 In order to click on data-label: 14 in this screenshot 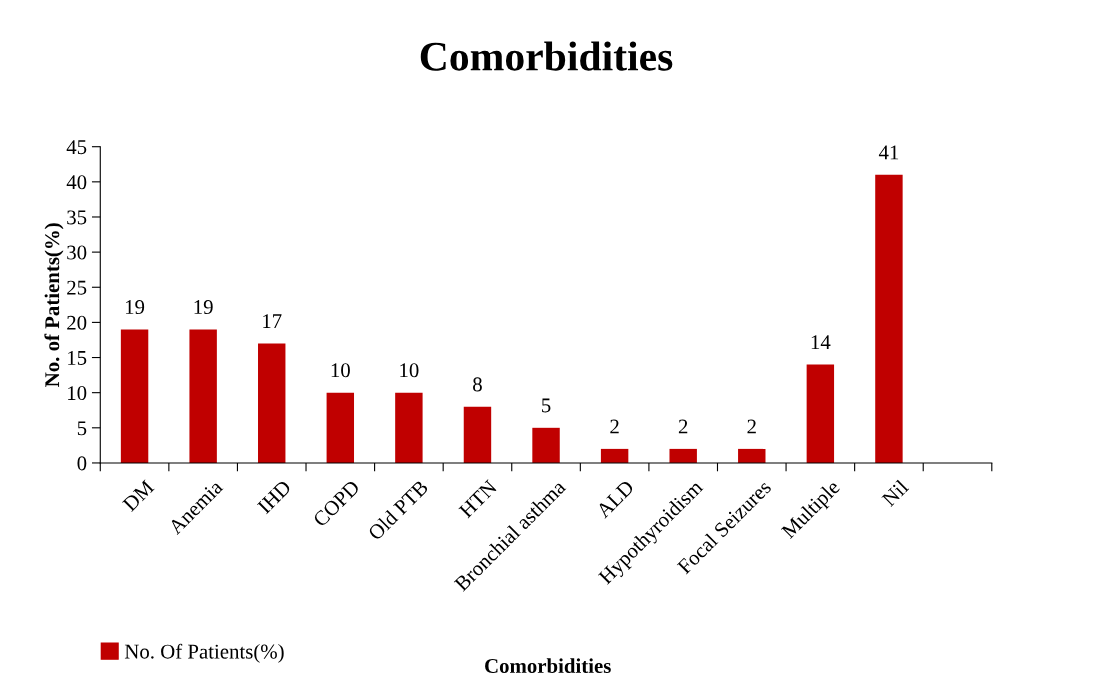, I will do `click(821, 342)`.